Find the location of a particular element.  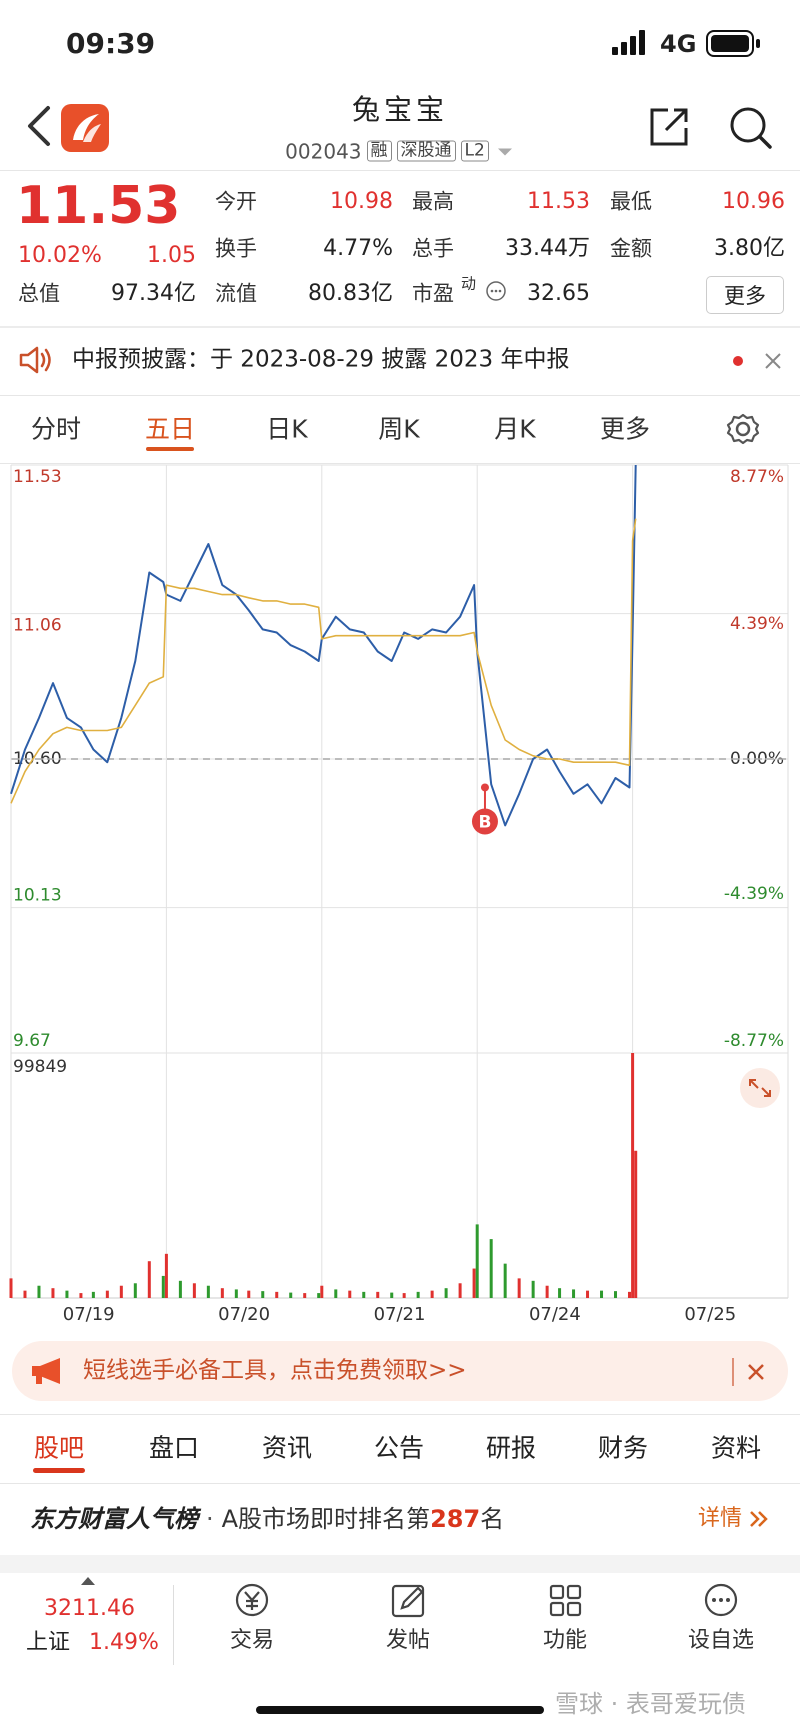

chart-tab: 五日 is located at coordinates (169, 429).